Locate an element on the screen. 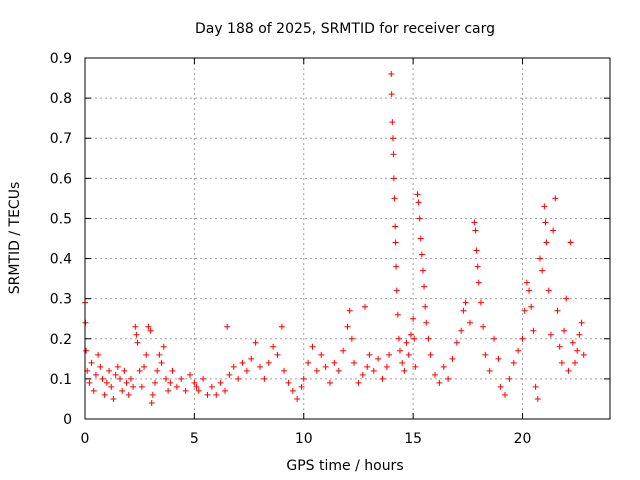 The width and height of the screenshot is (640, 480). x-tick-label: 20 is located at coordinates (523, 439).